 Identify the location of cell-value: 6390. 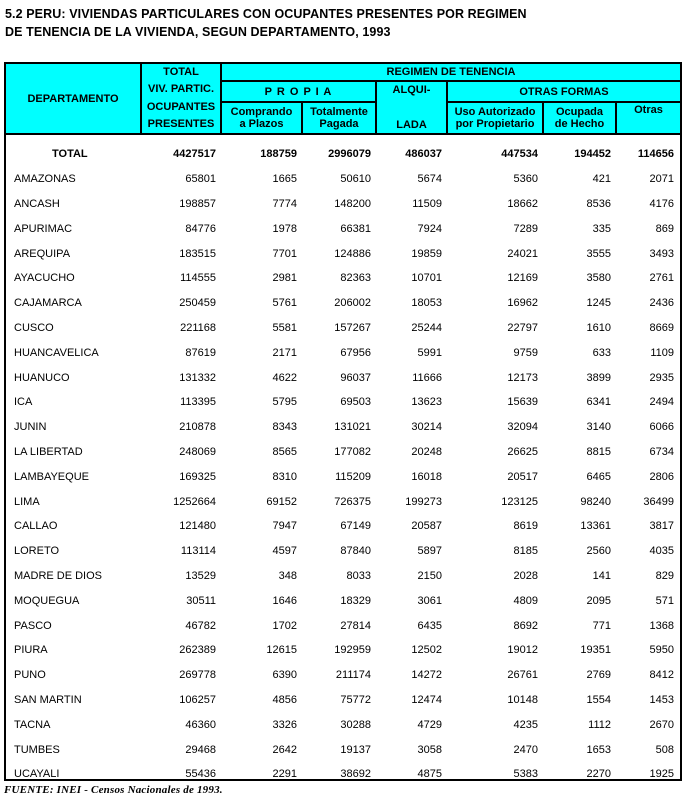
(284, 675).